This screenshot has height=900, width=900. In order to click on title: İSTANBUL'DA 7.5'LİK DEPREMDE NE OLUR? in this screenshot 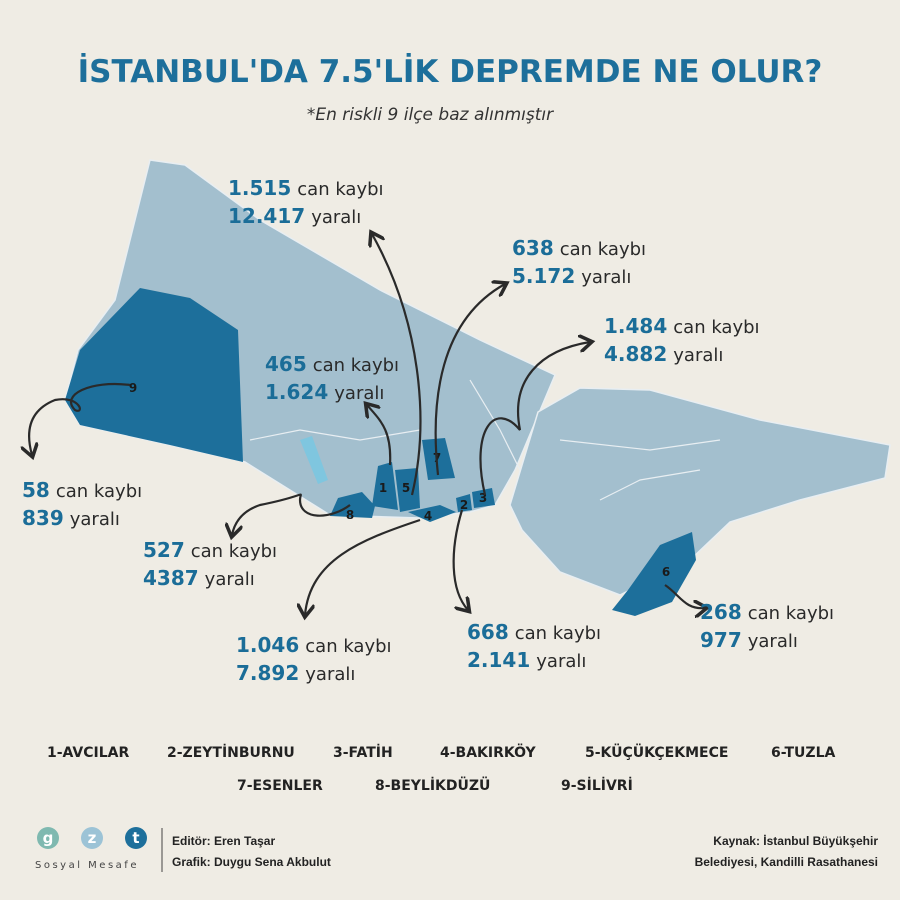, I will do `click(450, 72)`.